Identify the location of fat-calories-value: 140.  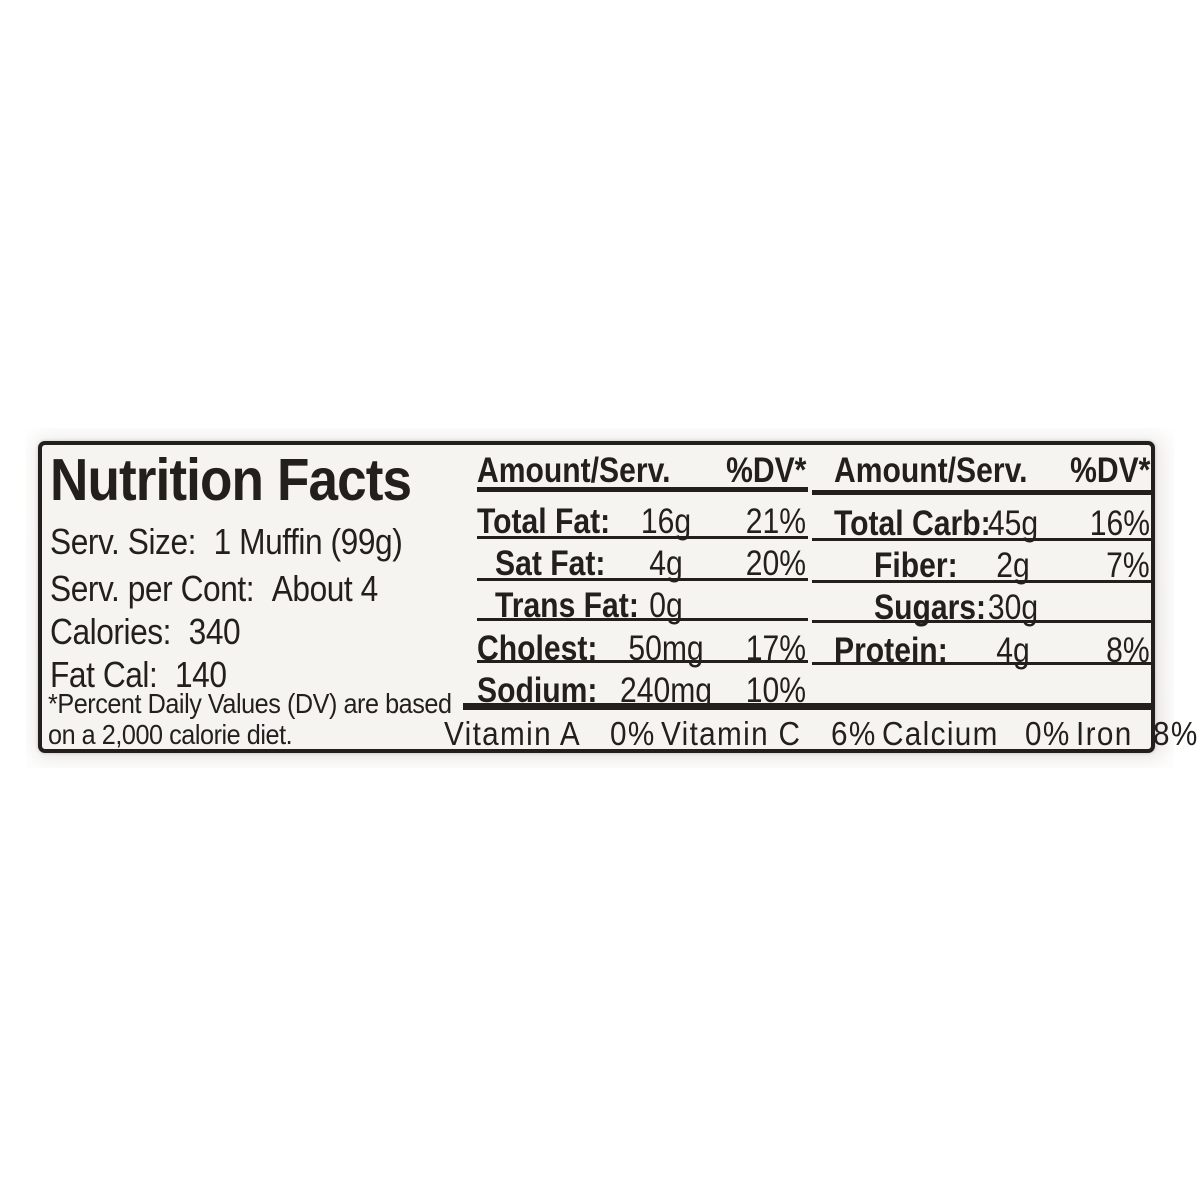
(201, 674).